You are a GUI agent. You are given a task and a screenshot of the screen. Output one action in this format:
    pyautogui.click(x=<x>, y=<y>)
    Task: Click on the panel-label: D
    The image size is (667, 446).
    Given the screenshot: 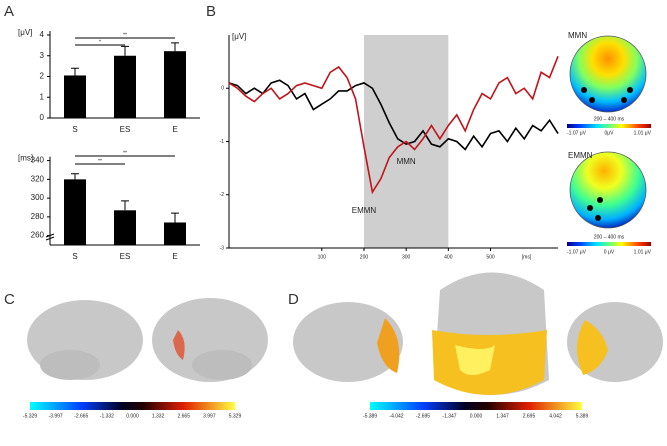 What is the action you would take?
    pyautogui.click(x=293, y=299)
    